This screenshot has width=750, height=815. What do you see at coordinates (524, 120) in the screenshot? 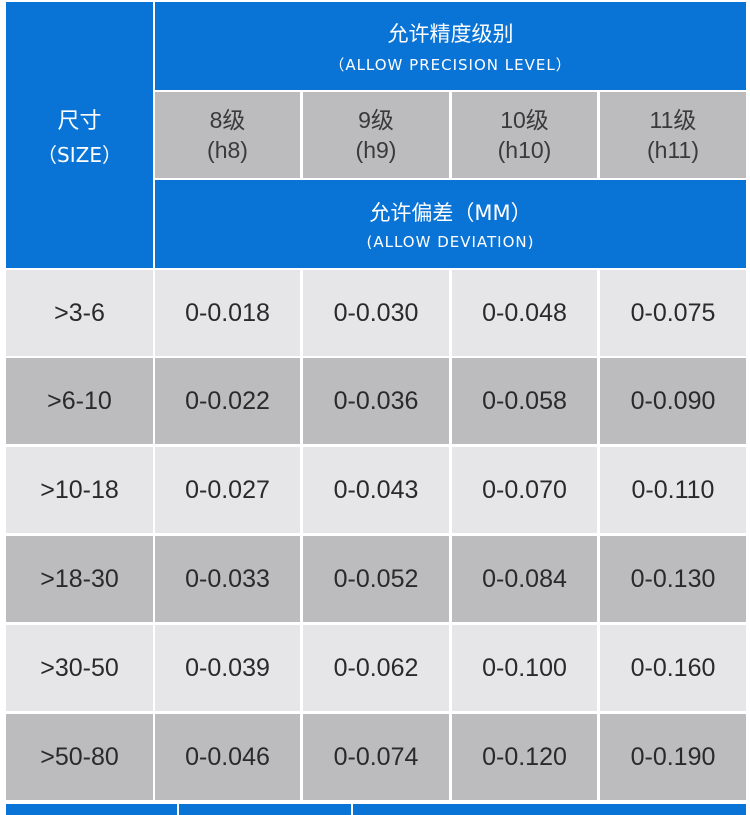
I see `level-name: 10级` at bounding box center [524, 120].